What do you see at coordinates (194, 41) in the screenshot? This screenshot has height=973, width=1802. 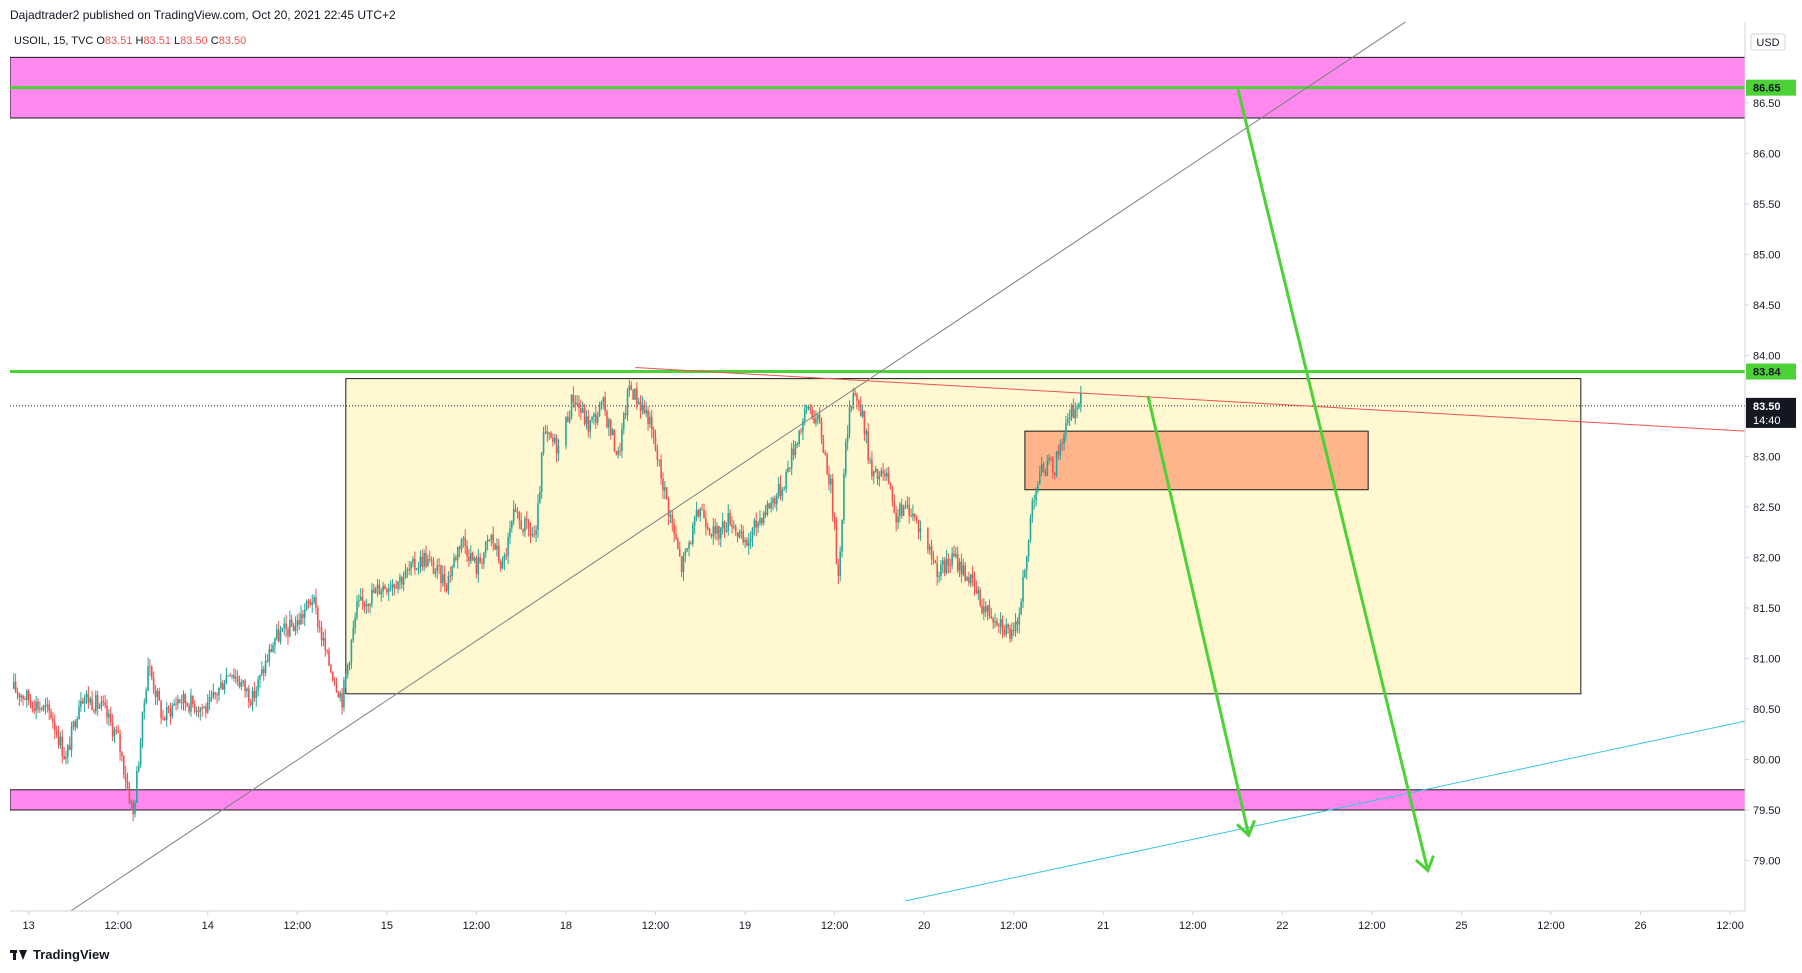 I see `legend-low-value: 83.50` at bounding box center [194, 41].